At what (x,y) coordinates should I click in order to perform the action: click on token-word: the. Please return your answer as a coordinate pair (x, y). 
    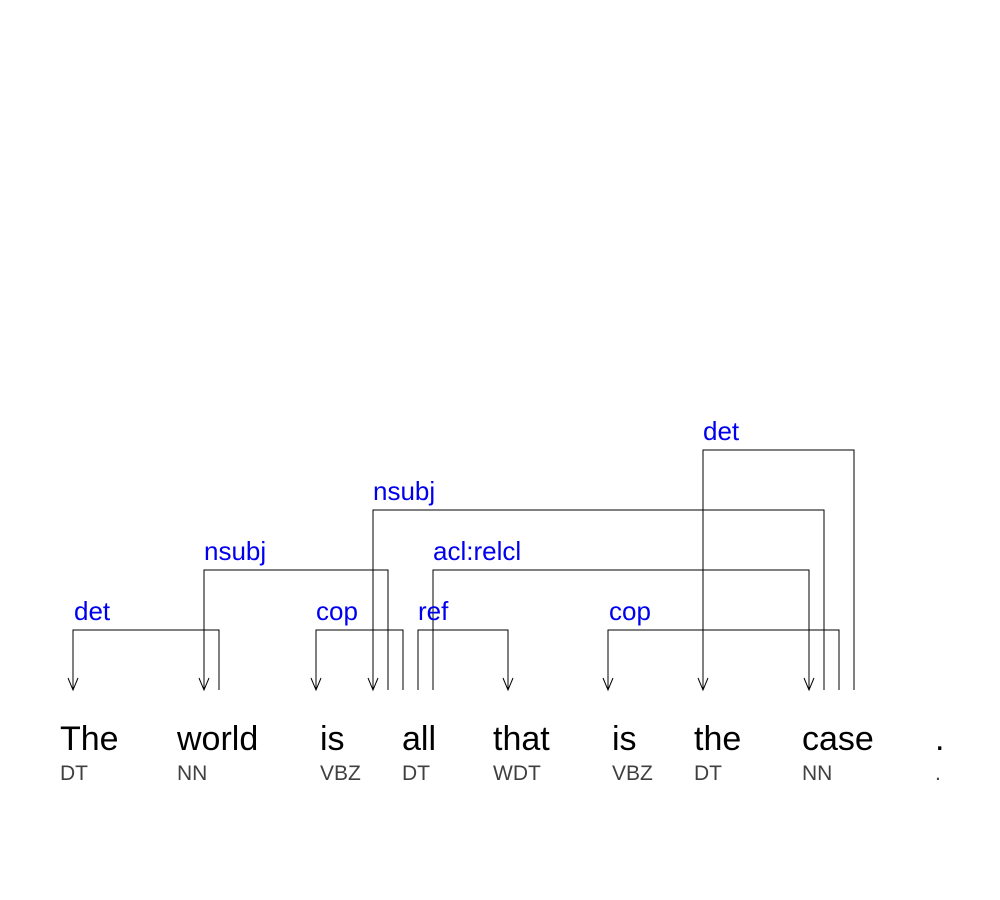
    Looking at the image, I should click on (717, 739).